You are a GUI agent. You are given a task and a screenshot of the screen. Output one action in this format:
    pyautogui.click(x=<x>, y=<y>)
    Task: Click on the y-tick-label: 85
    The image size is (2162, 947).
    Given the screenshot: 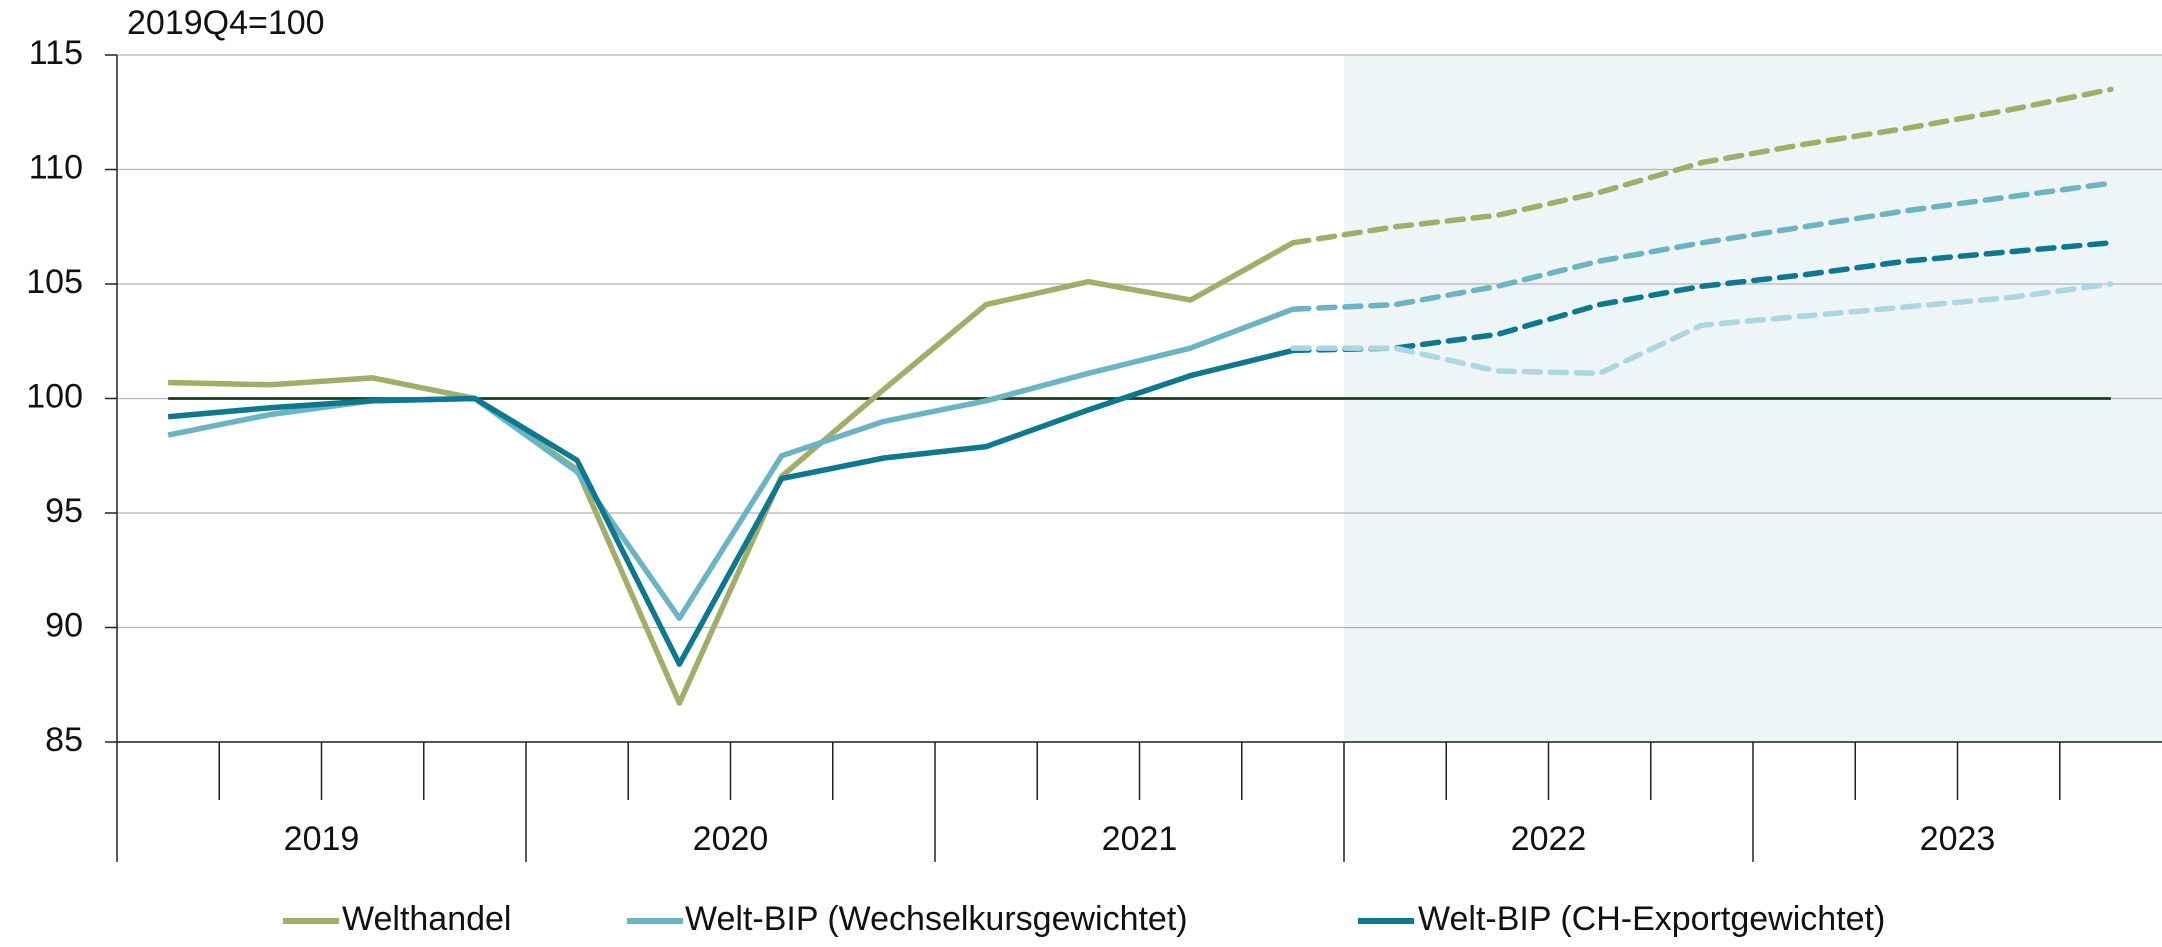 What is the action you would take?
    pyautogui.click(x=64, y=740)
    